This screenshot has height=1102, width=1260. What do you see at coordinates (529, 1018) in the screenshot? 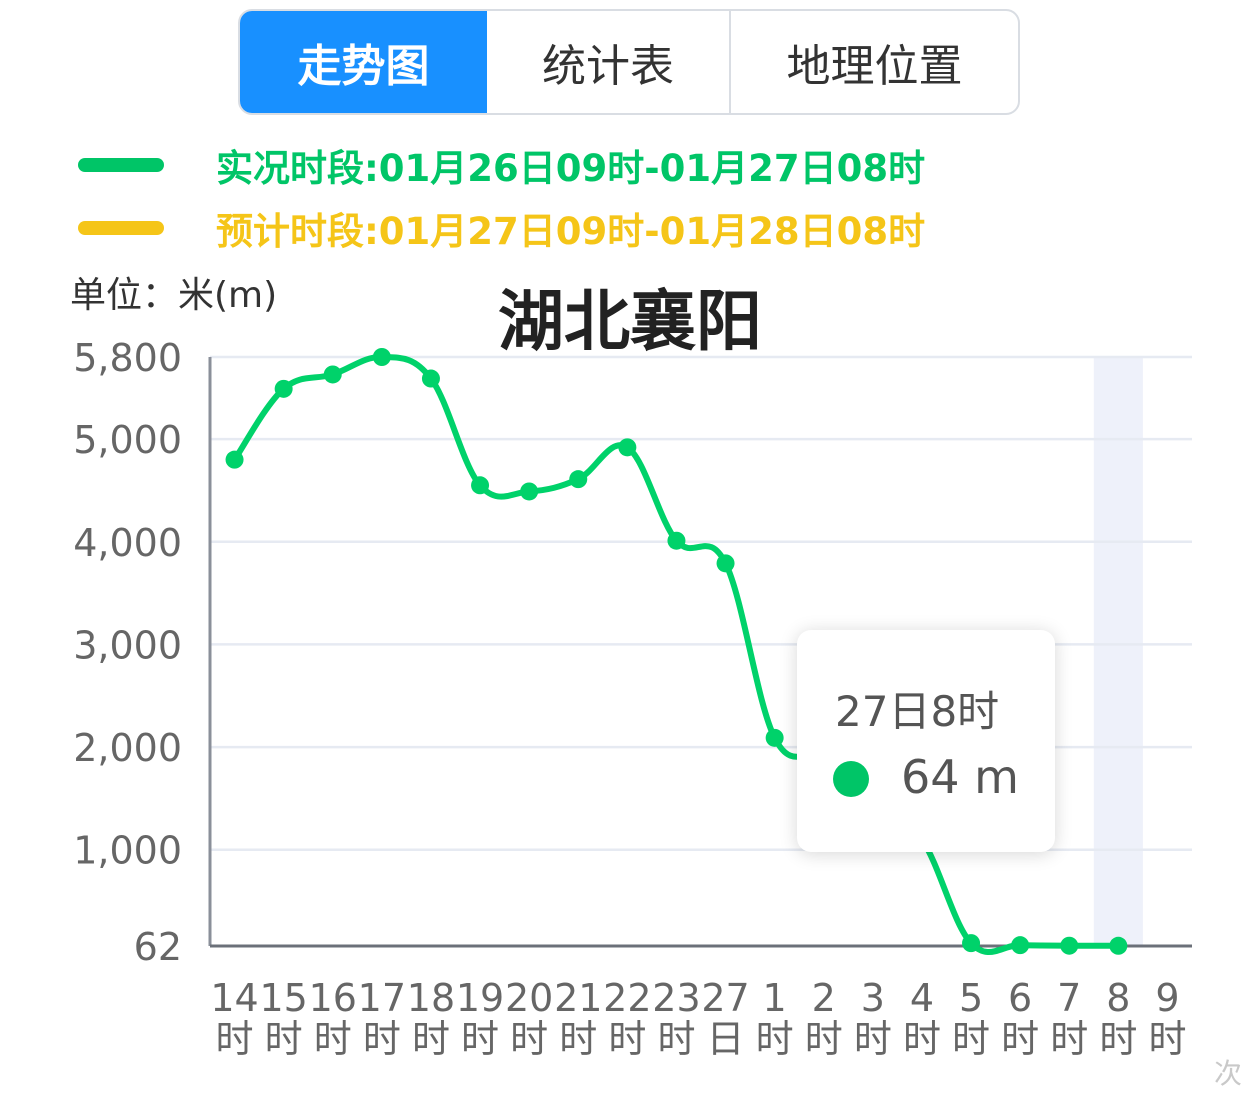
I see `x-tick-label: 20 时` at bounding box center [529, 1018].